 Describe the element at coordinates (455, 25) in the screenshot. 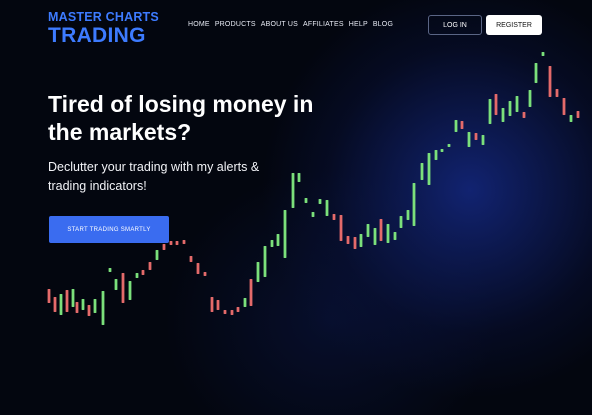

I see `login-button: LOG IN` at that location.